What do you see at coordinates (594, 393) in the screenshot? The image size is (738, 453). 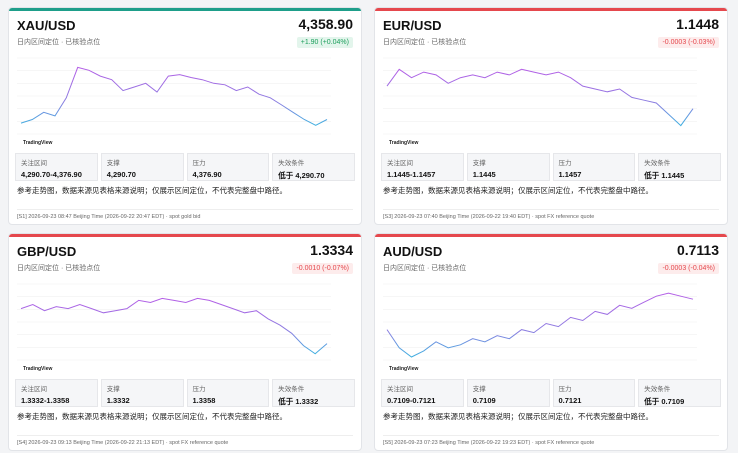 I see `stat-box: 压力 0.7121` at bounding box center [594, 393].